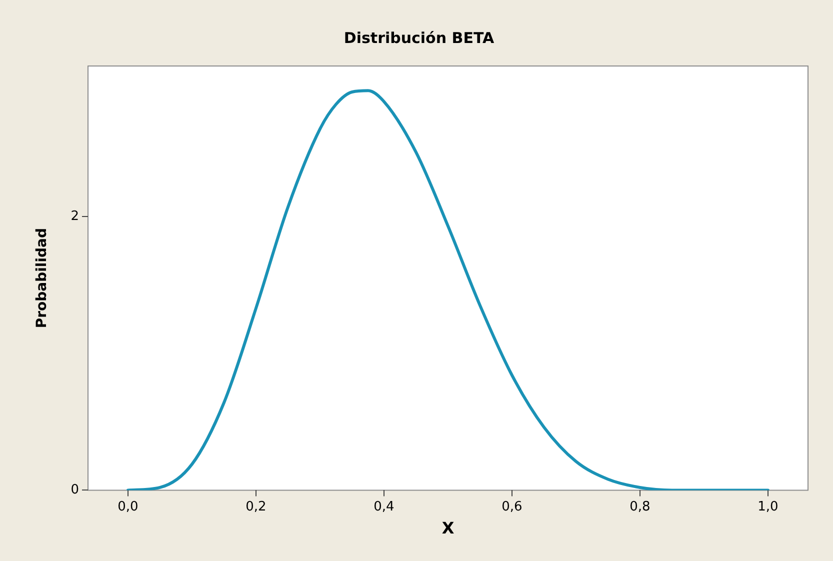  I want to click on y-tick-label: 2, so click(74, 216).